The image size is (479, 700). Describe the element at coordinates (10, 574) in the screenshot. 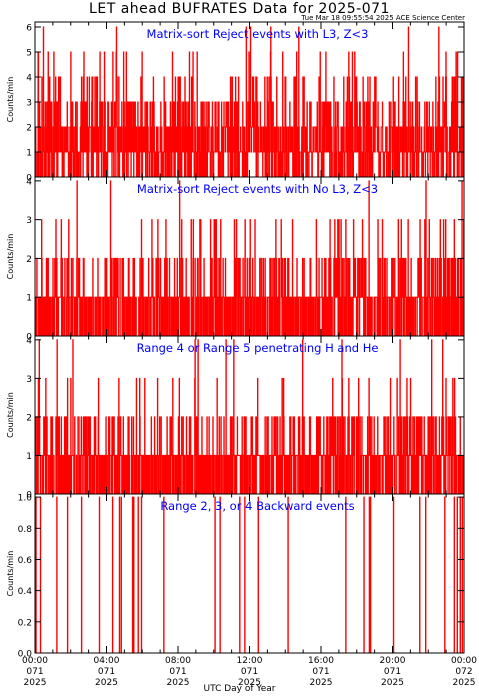

I see `y-axis-label-4: Counts/min` at that location.